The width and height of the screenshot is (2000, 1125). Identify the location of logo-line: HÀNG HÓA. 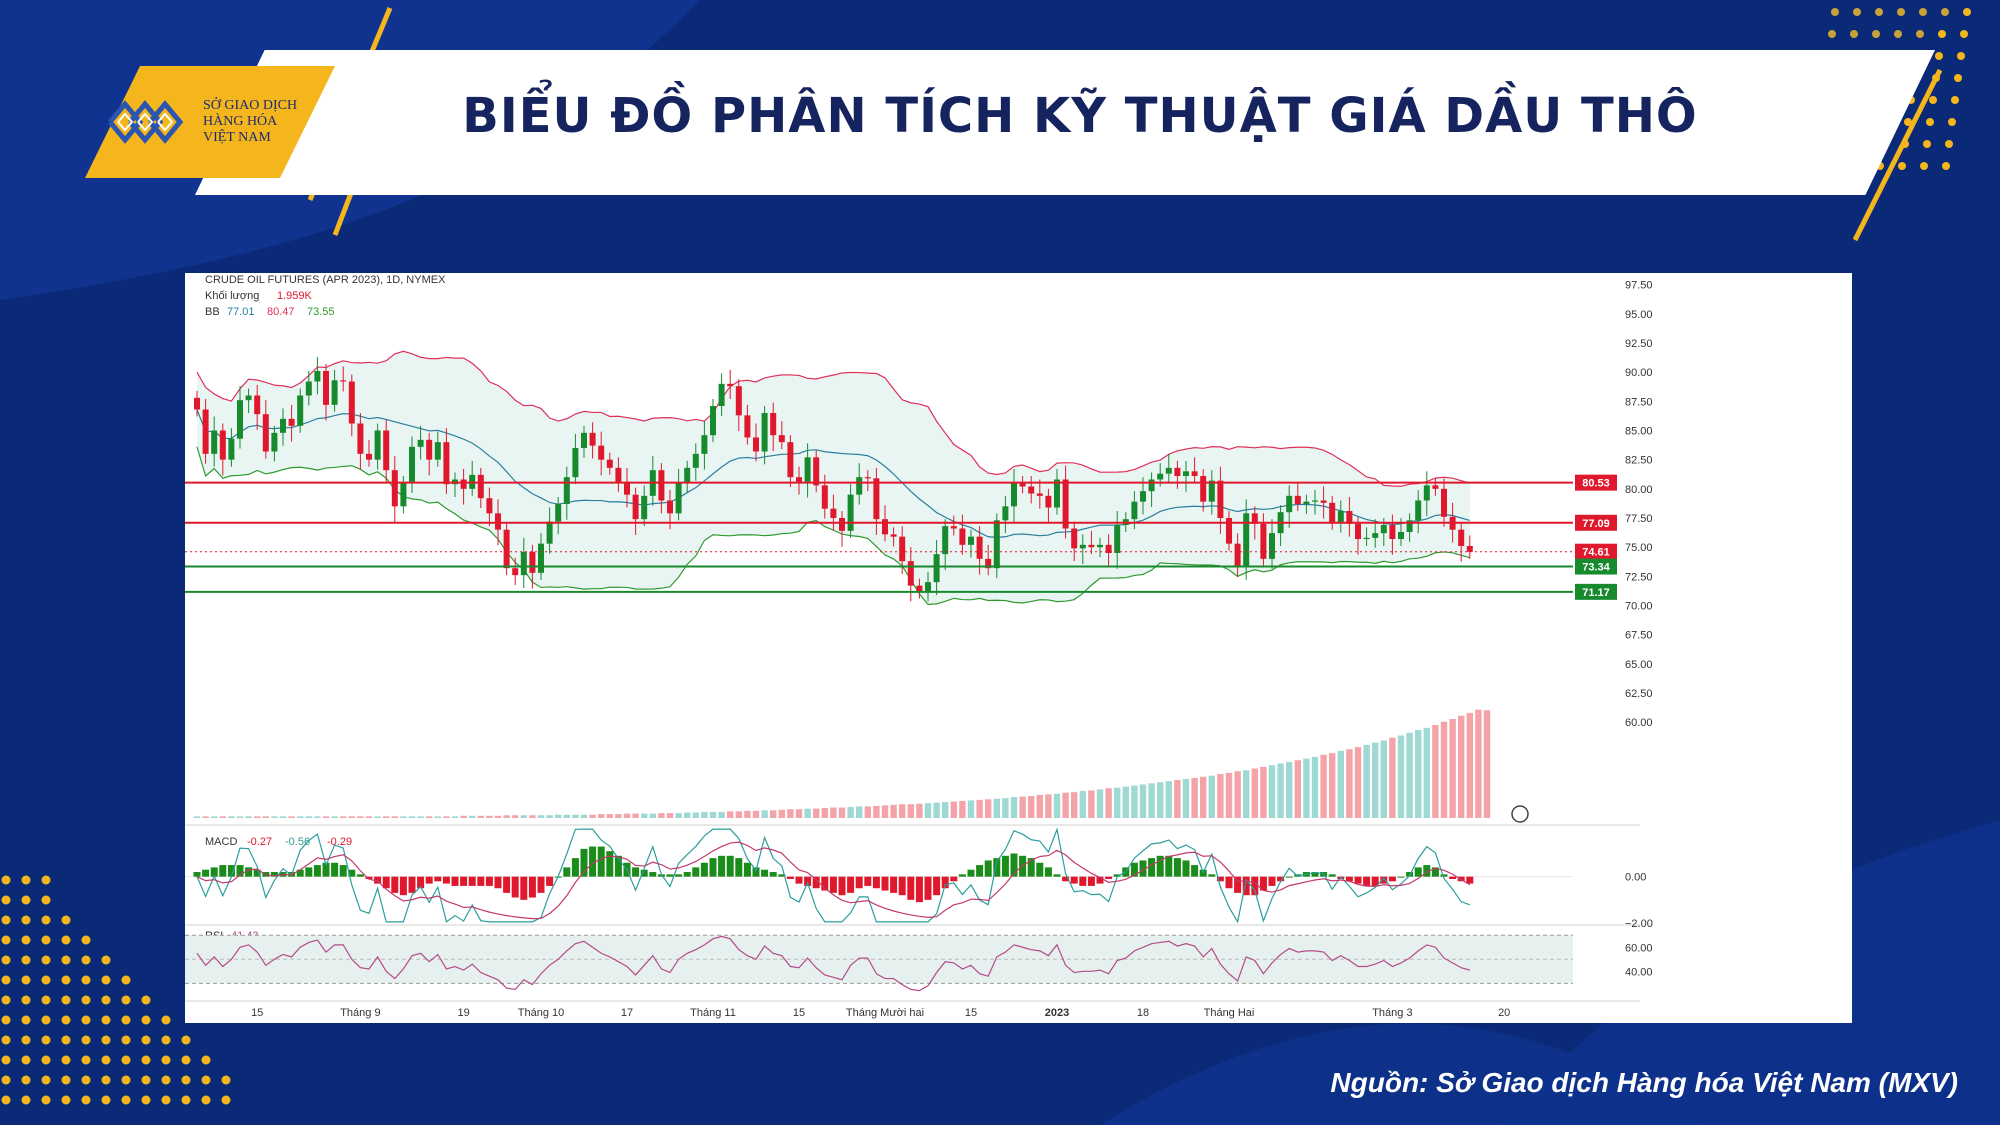
(240, 121).